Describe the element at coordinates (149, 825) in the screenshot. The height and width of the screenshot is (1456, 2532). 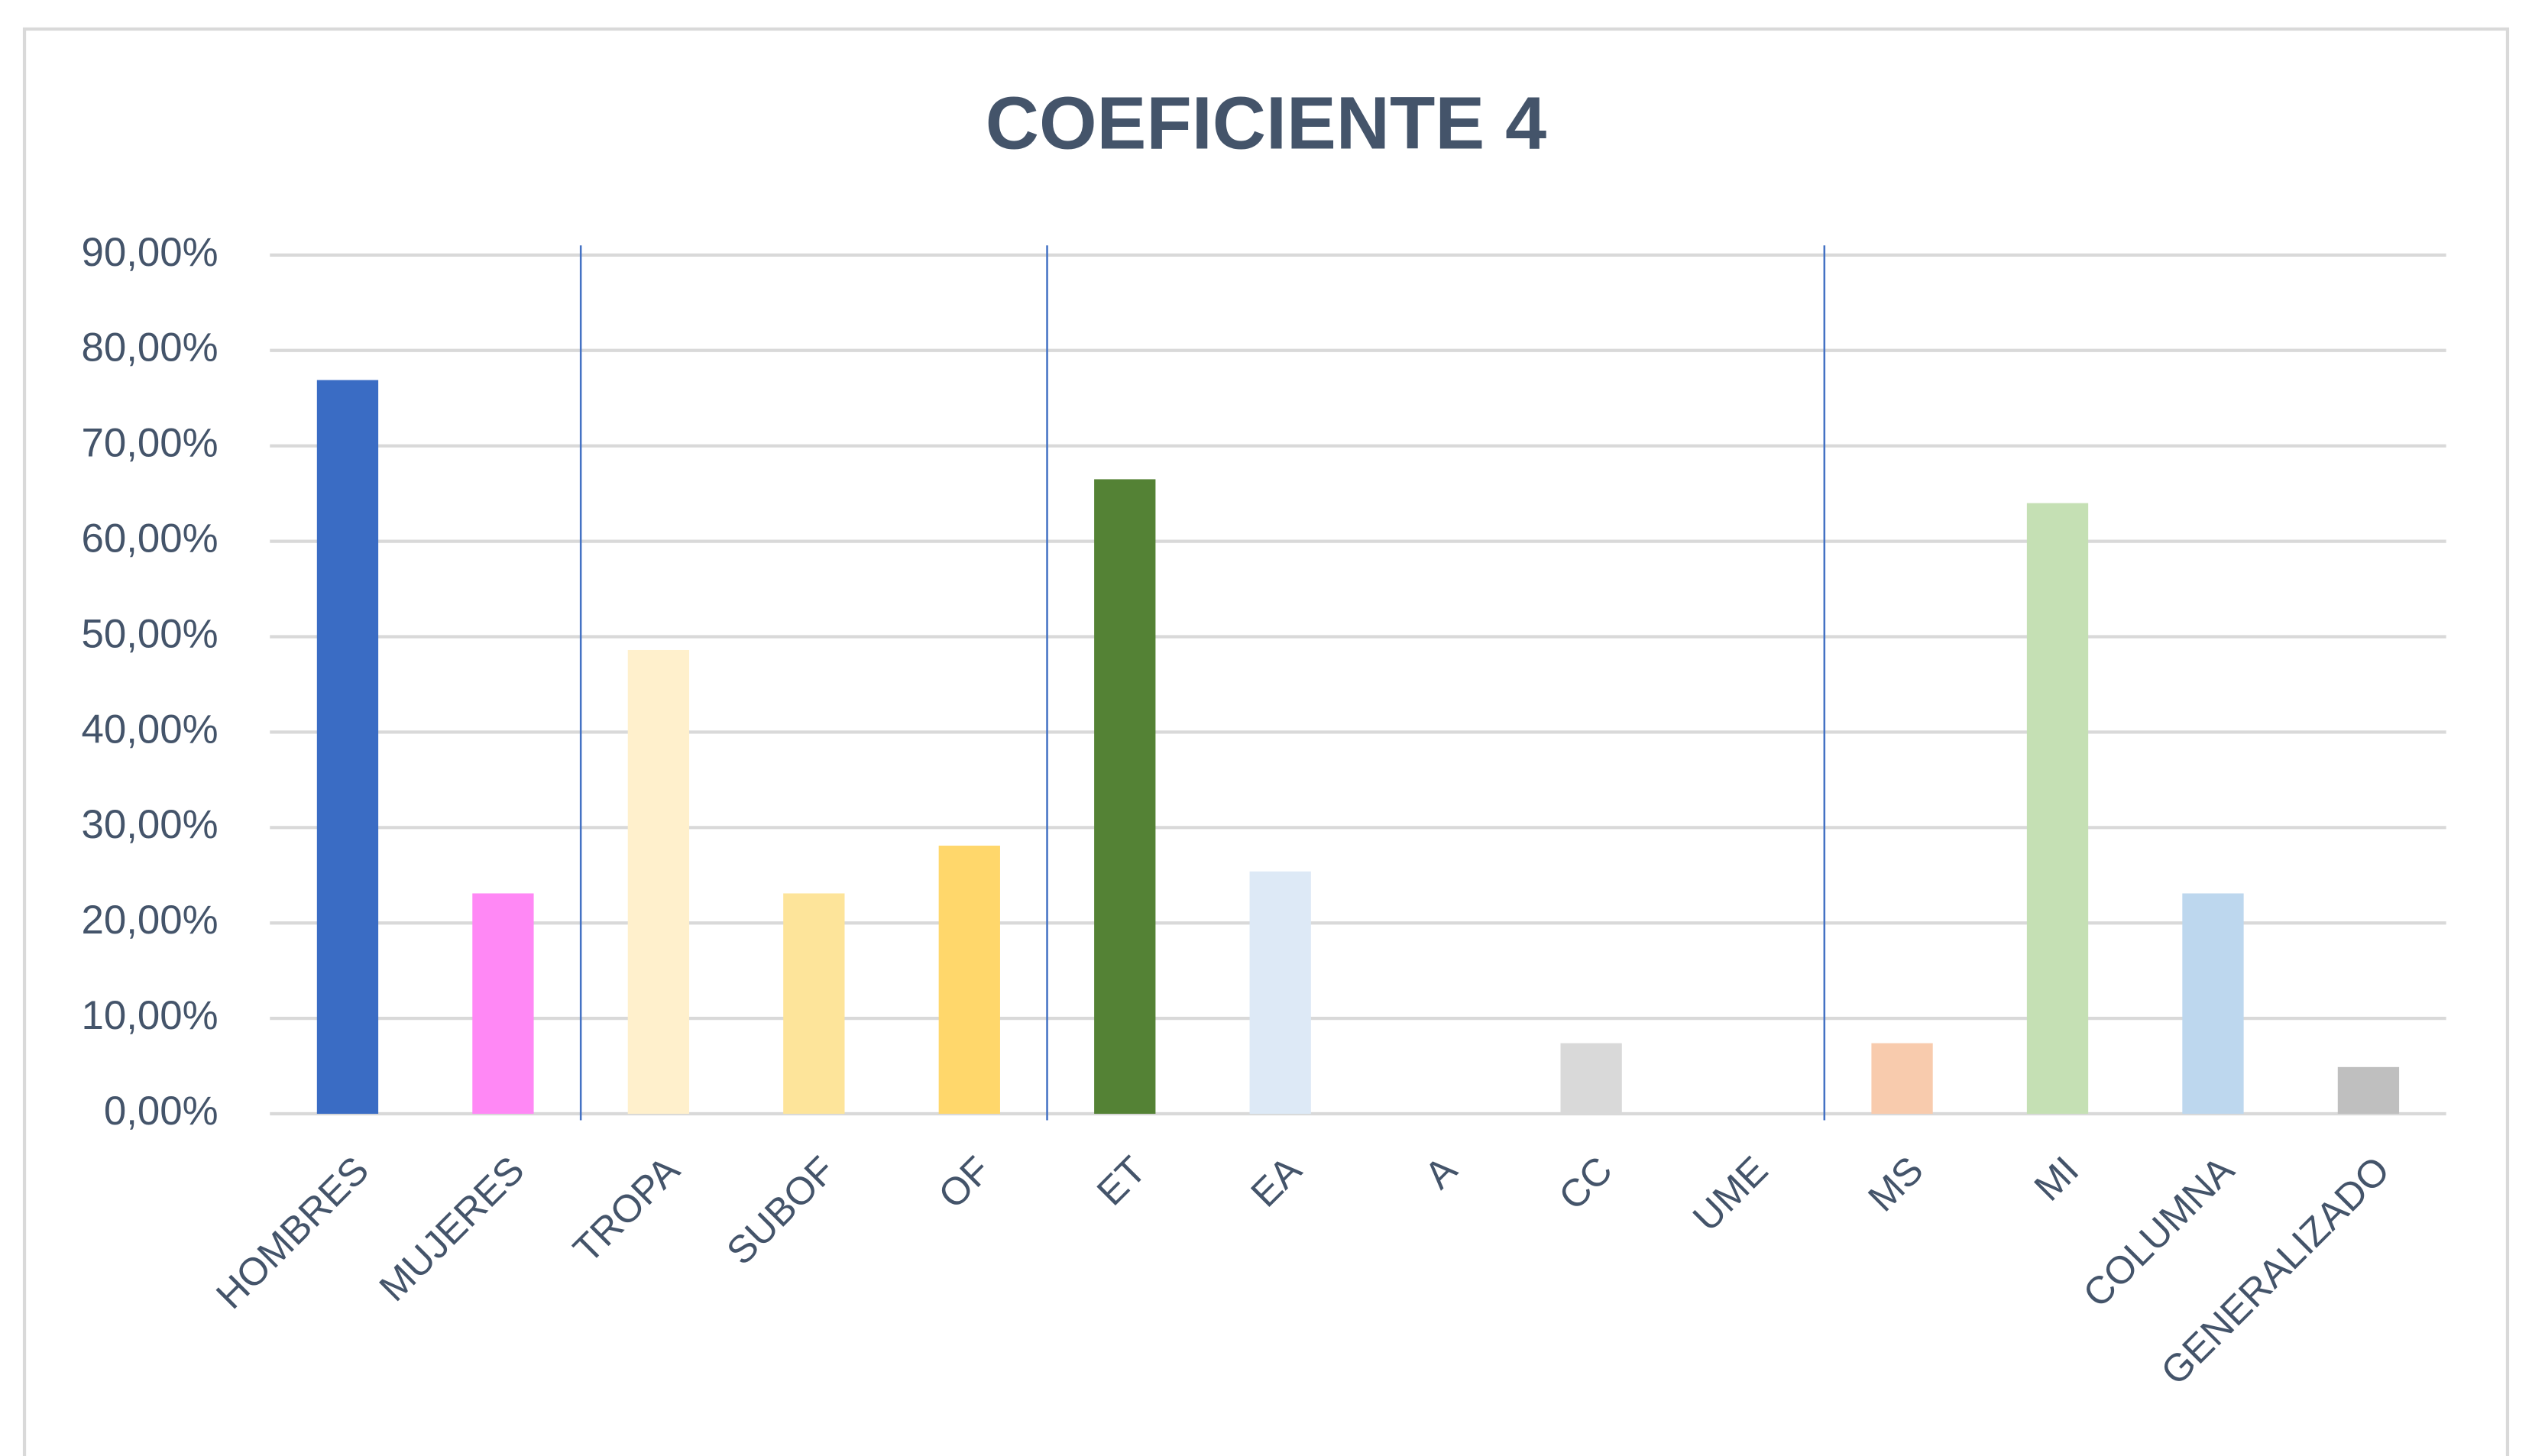
I see `y-tick-label: 30,00%` at that location.